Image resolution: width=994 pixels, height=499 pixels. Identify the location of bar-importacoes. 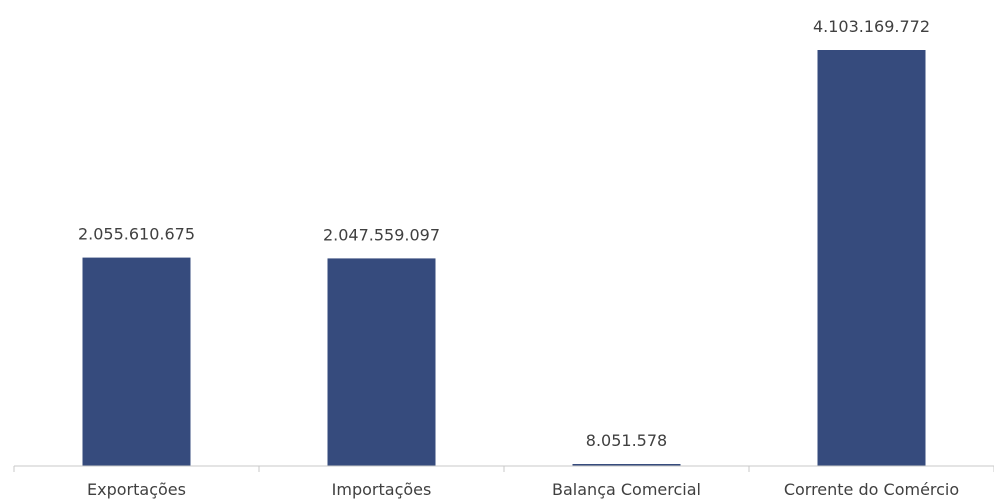
(382, 362).